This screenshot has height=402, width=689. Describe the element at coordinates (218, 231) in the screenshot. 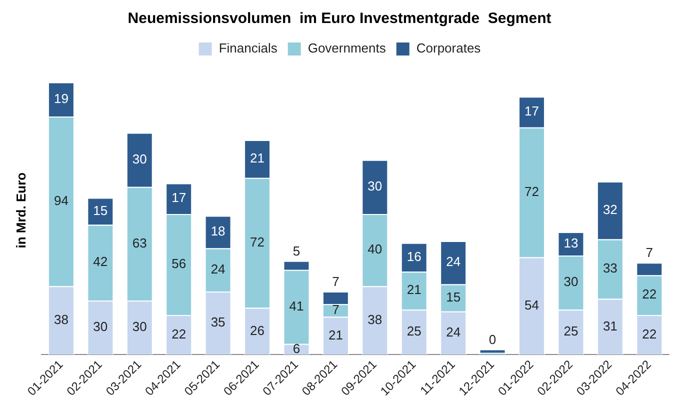

I see `data-label: 18` at that location.